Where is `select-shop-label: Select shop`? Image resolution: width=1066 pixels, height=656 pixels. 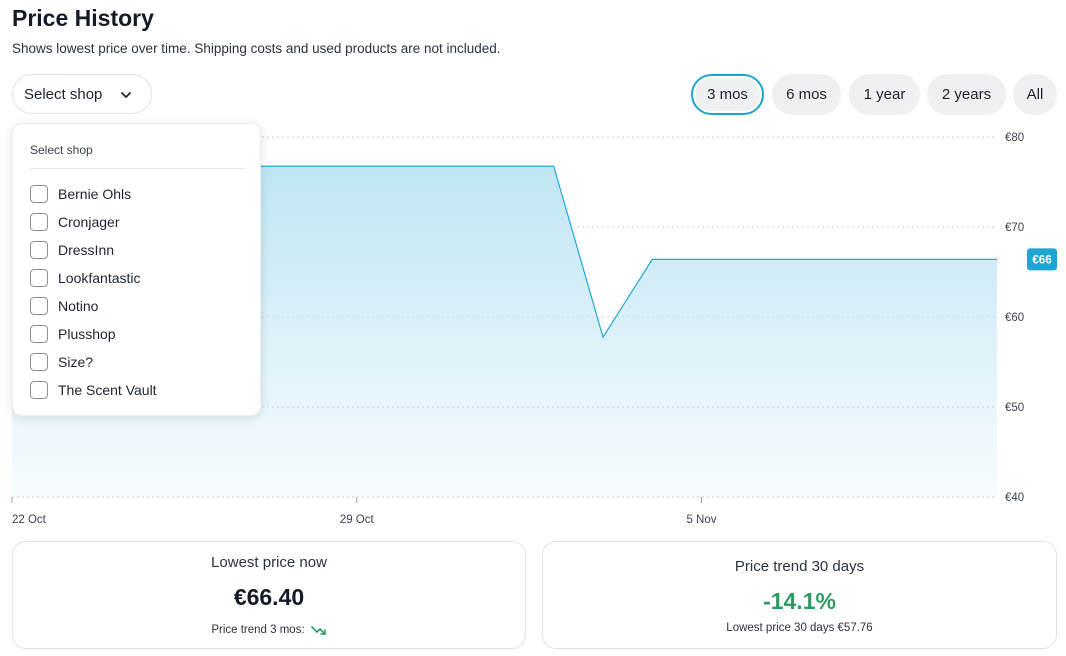 select-shop-label: Select shop is located at coordinates (63, 94).